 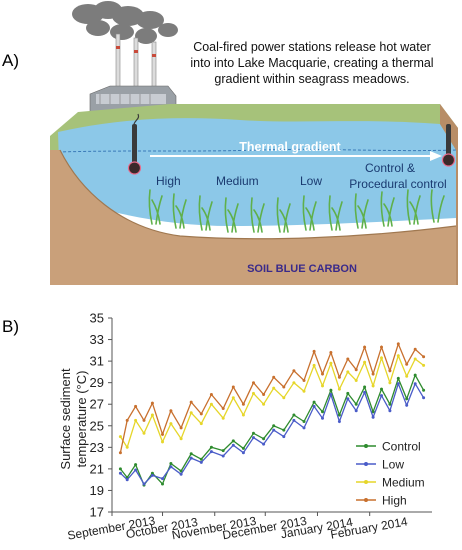 I want to click on power-station-icon, so click(x=133, y=73).